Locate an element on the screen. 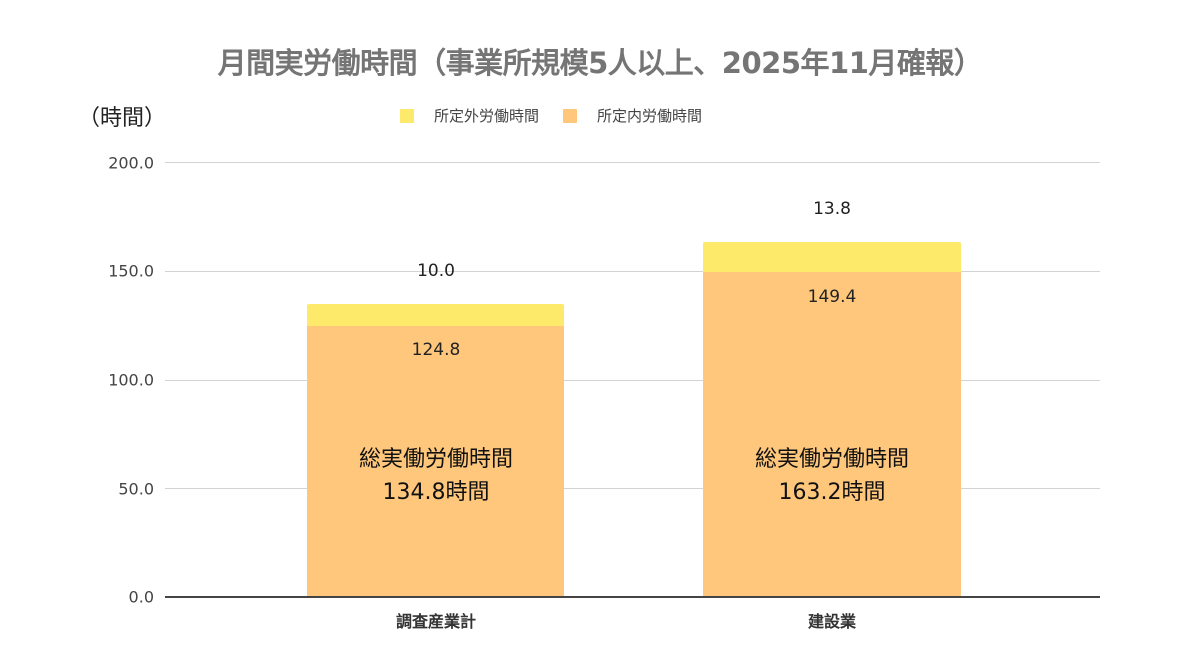  total-annotation-construction: 総実働労働時間 163.2時間 is located at coordinates (832, 476).